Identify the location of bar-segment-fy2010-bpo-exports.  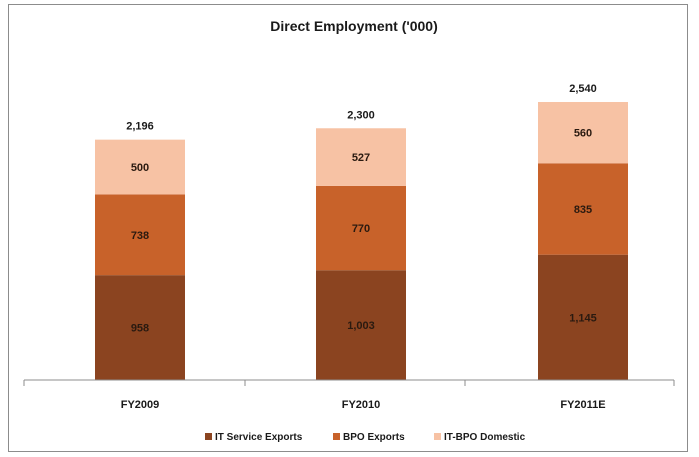
(361, 228).